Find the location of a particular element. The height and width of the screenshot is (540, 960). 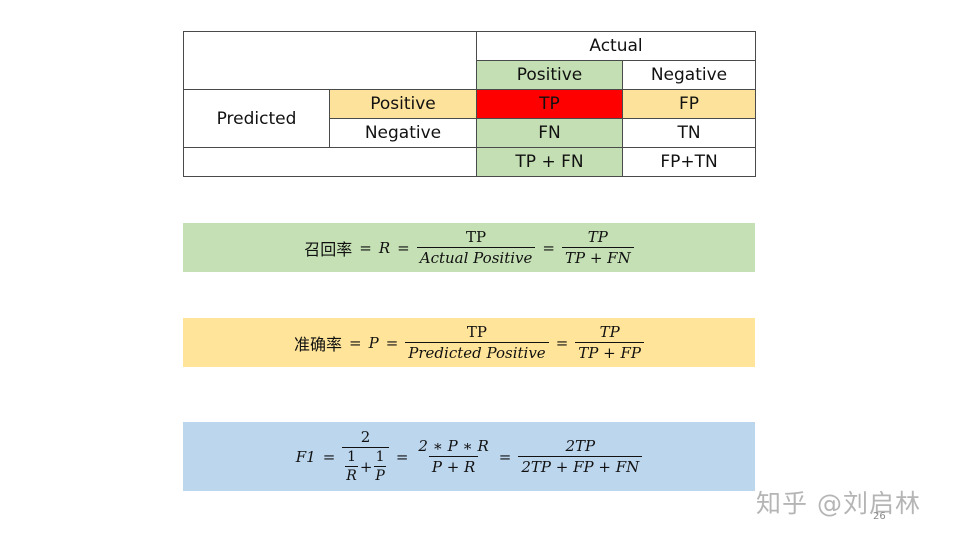

f1-formula-bar: F1 = 2 1 R + 1 P = 2 ∗ P ∗ R P + R = 2TP is located at coordinates (469, 456).